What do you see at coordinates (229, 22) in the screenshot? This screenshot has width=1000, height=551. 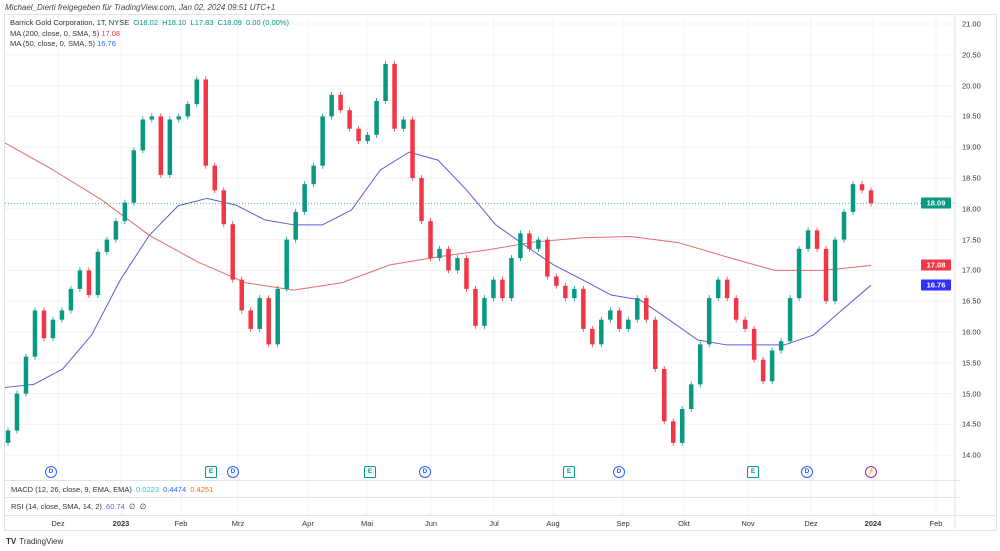 I see `close-value: C18.09` at bounding box center [229, 22].